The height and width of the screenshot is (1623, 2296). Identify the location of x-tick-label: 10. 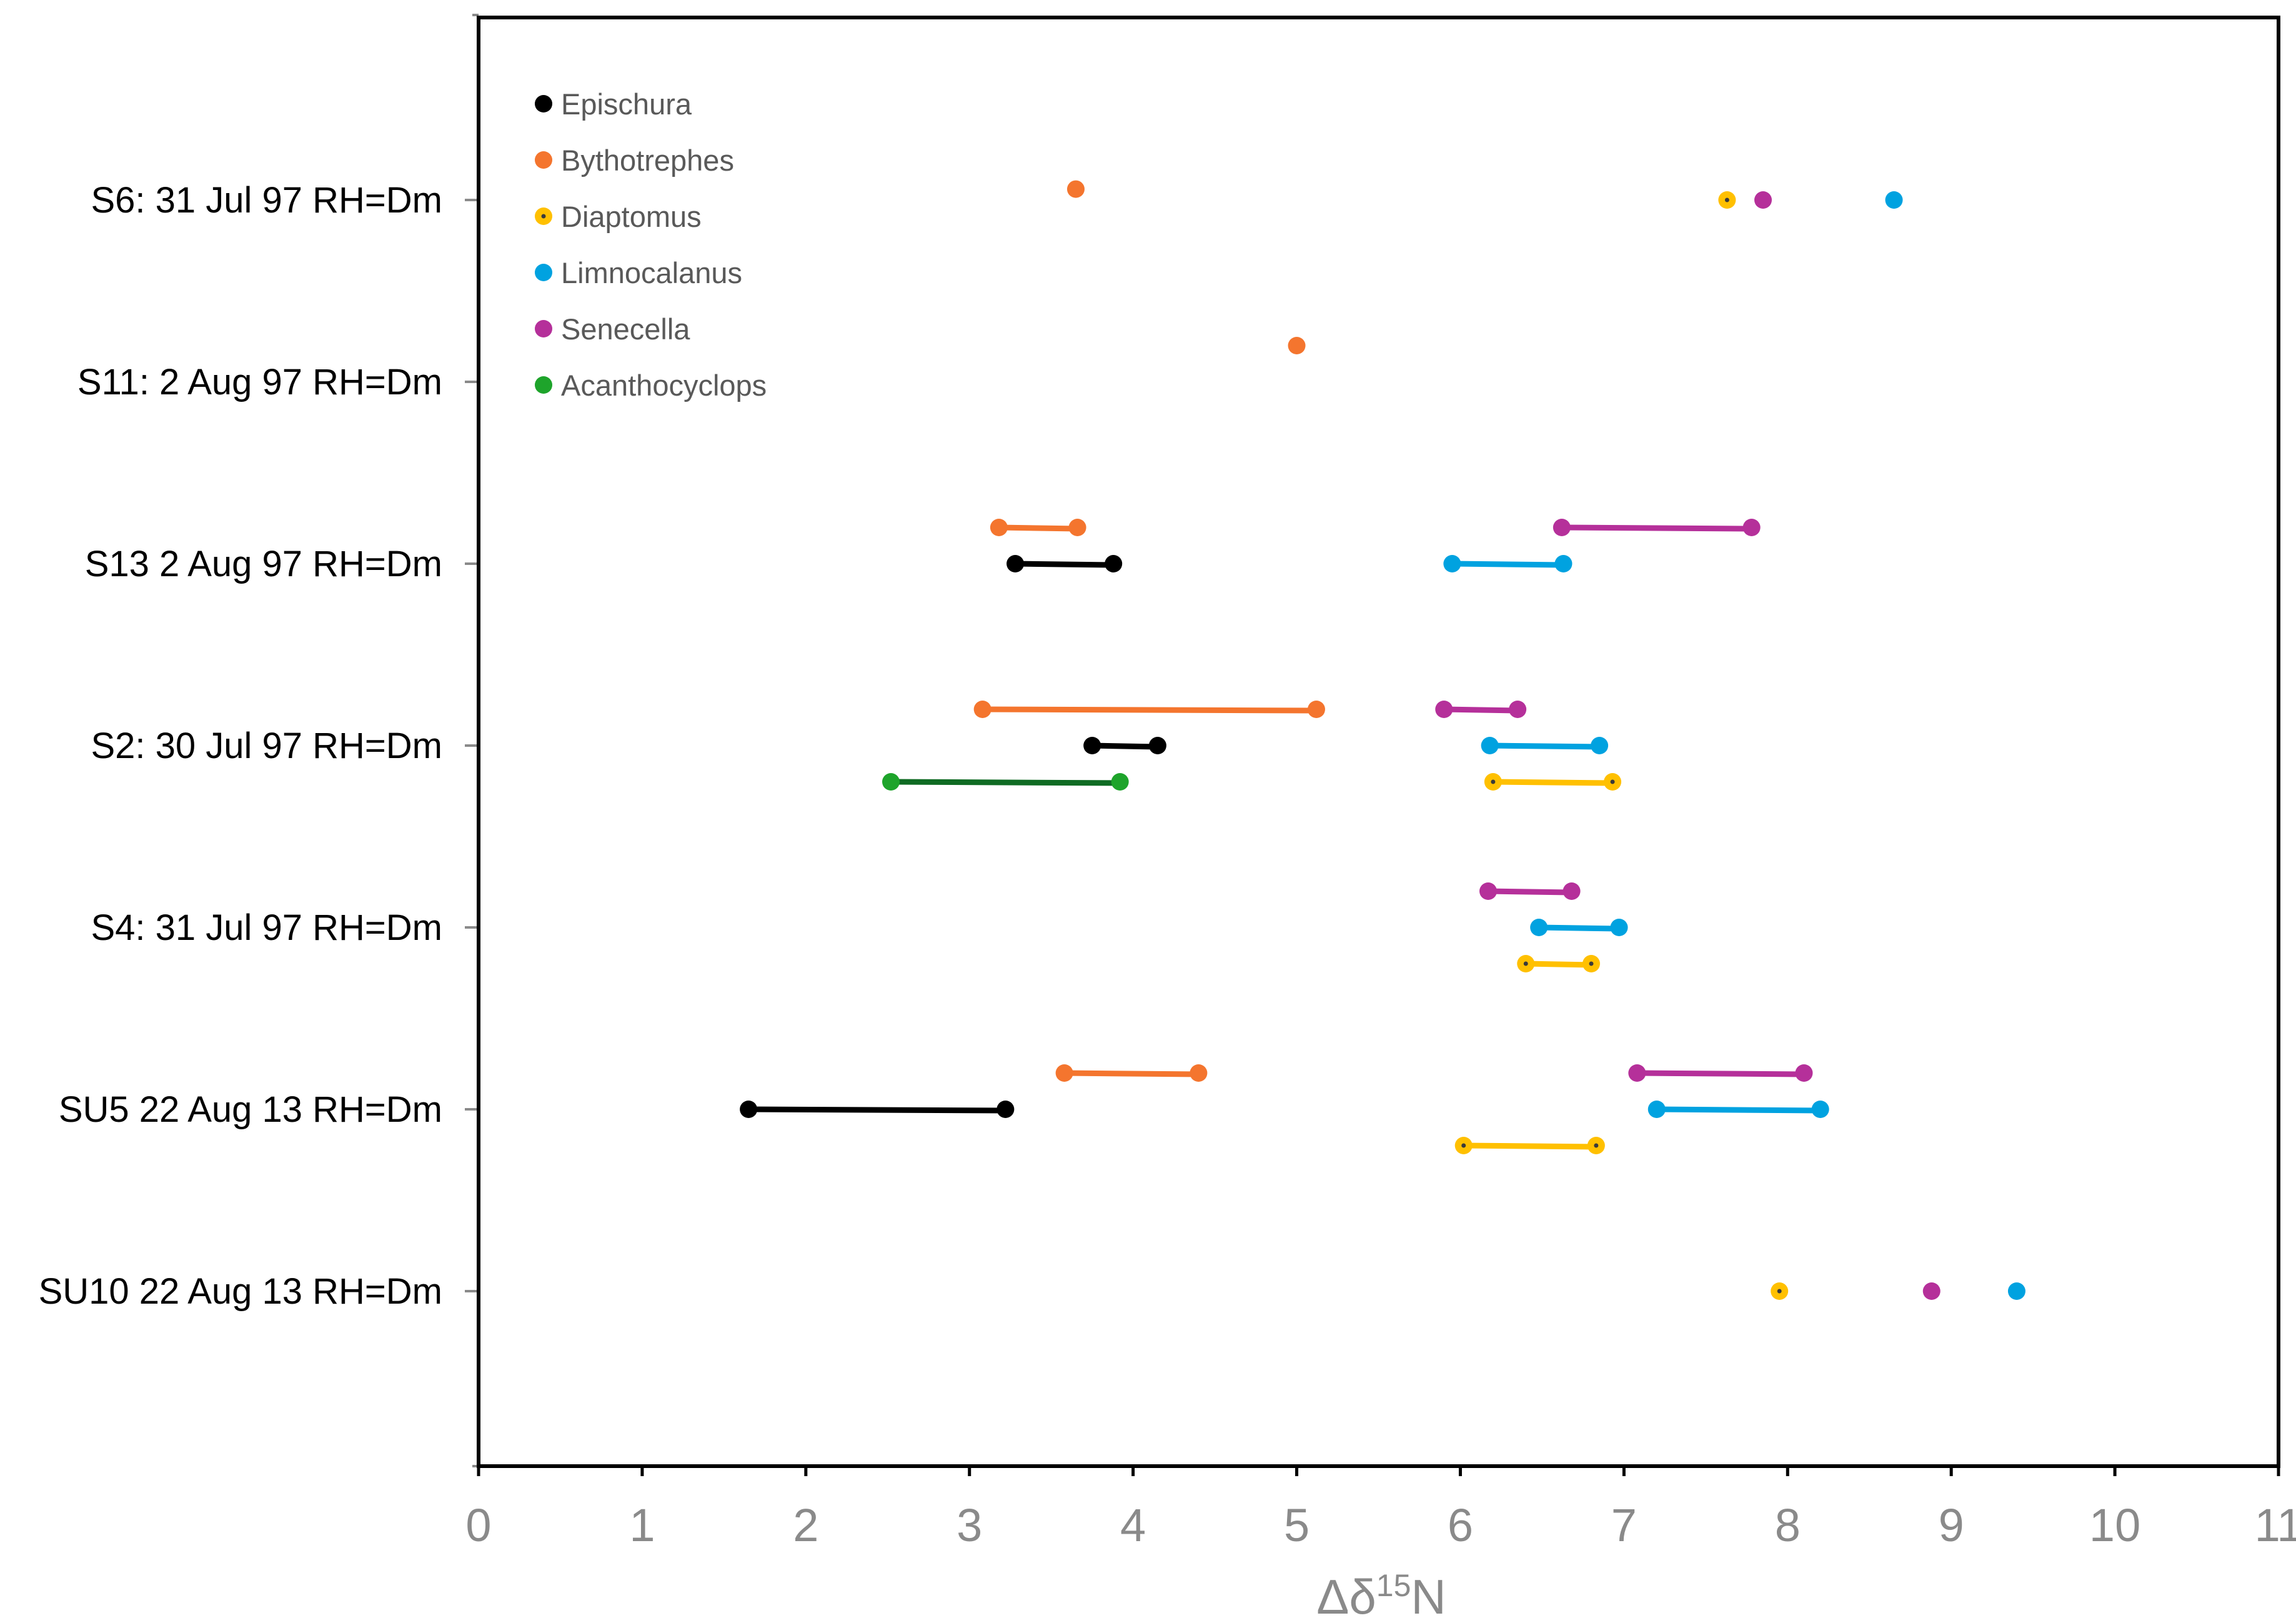
(2114, 1525).